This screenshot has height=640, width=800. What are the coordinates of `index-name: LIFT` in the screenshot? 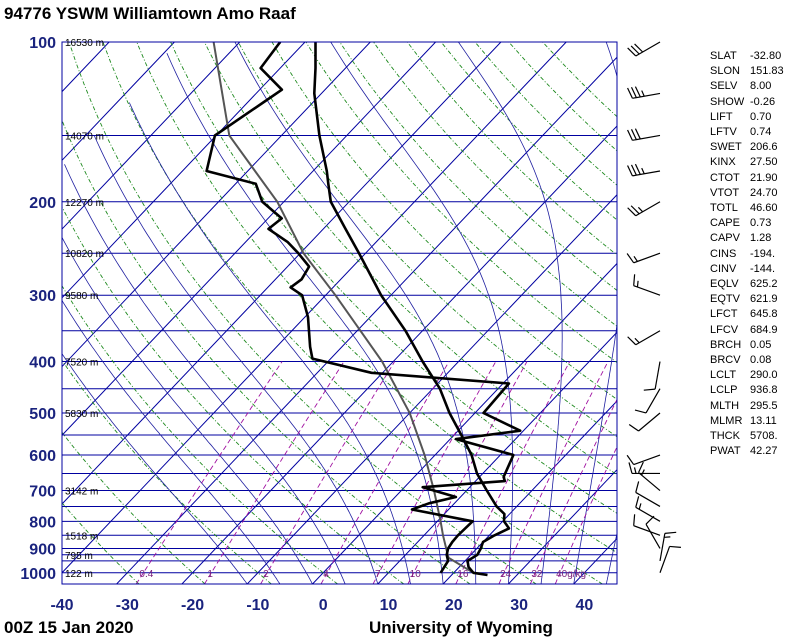 It's located at (721, 116).